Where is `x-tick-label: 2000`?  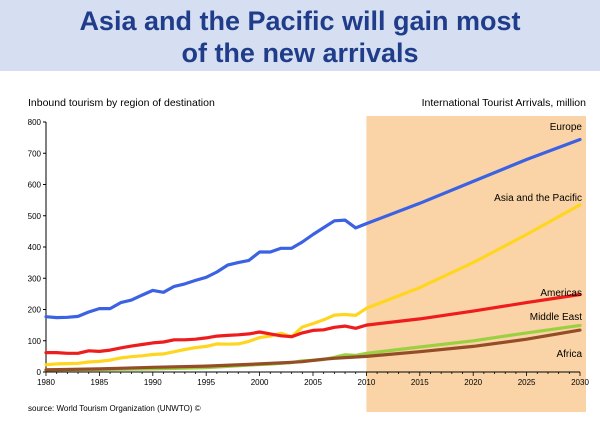
x-tick-label: 2000 is located at coordinates (260, 382).